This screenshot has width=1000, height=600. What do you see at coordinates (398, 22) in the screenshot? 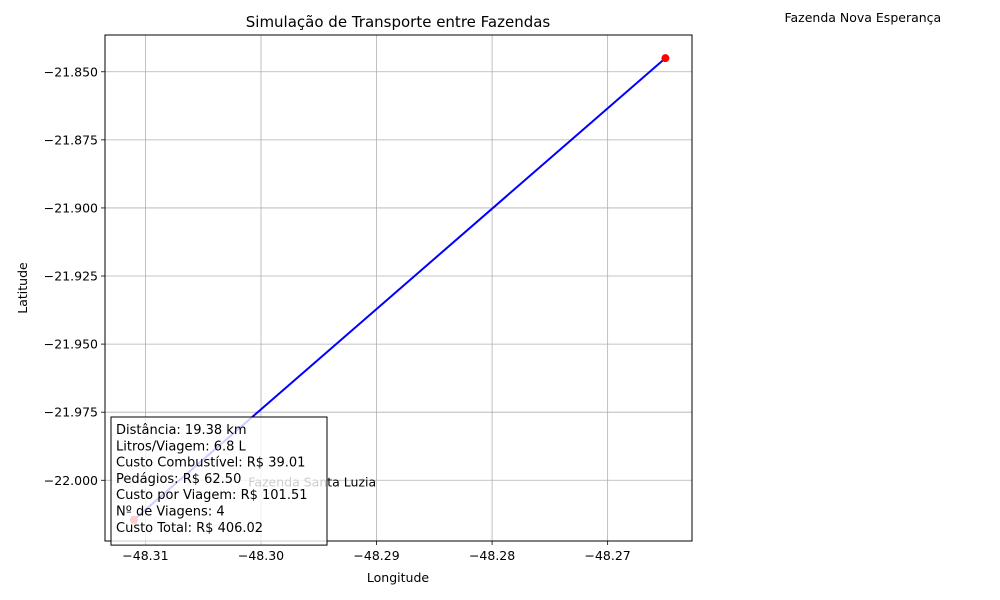
I see `chart-title: Simulação de Transporte entre Fazendas` at bounding box center [398, 22].